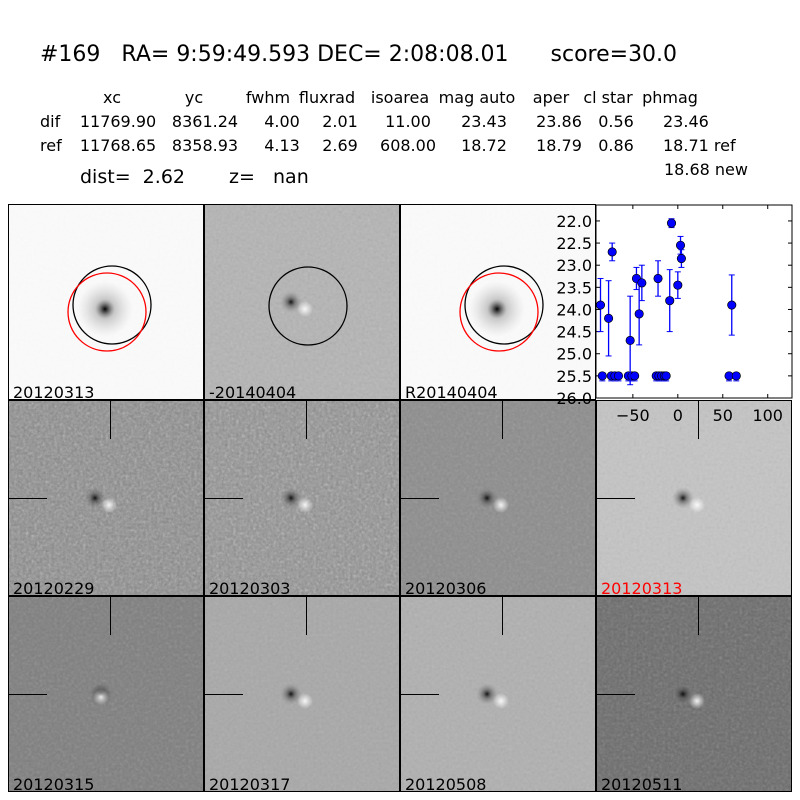 The width and height of the screenshot is (800, 800). What do you see at coordinates (268, 97) in the screenshot?
I see `column-header: fwhm` at bounding box center [268, 97].